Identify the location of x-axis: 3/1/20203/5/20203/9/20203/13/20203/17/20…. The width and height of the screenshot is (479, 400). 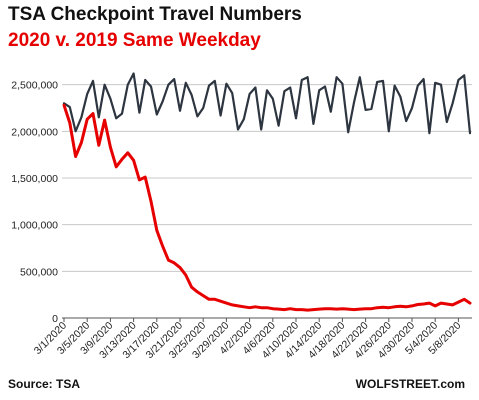
(252, 339).